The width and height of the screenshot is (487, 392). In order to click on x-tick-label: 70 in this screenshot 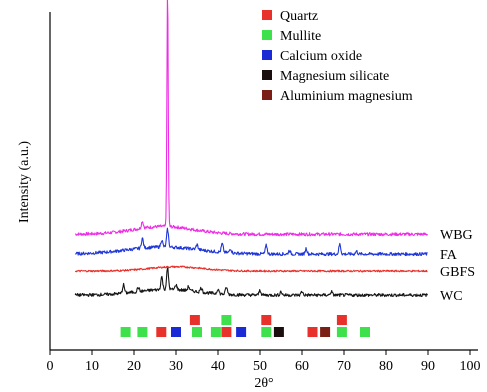, I will do `click(344, 366)`.